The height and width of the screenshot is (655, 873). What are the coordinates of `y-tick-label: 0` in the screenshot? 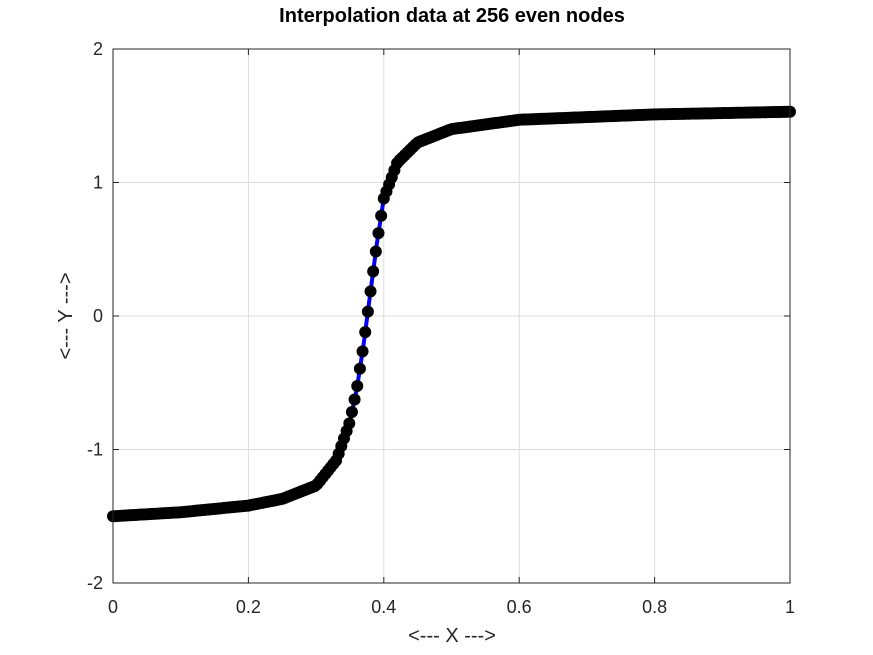 It's located at (98, 316).